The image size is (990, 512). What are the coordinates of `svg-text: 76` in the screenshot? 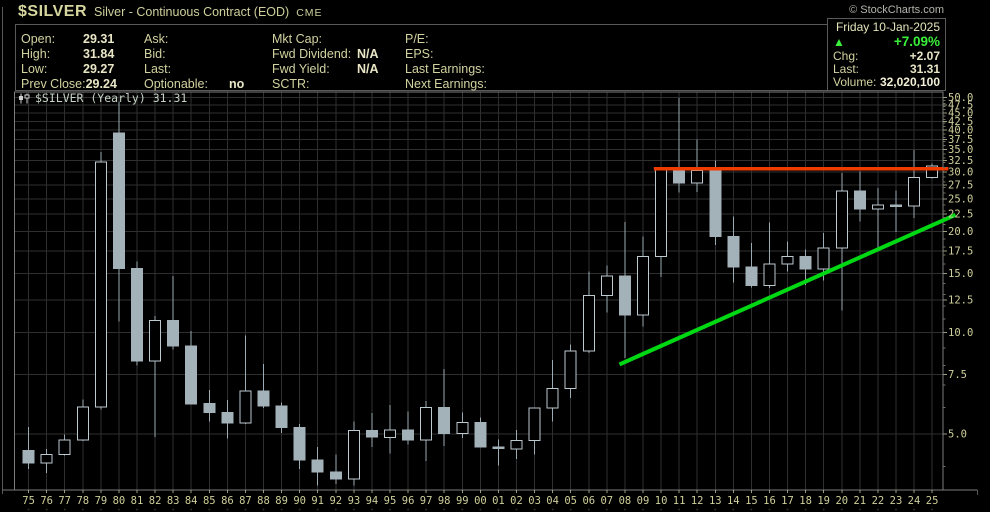 It's located at (46, 501).